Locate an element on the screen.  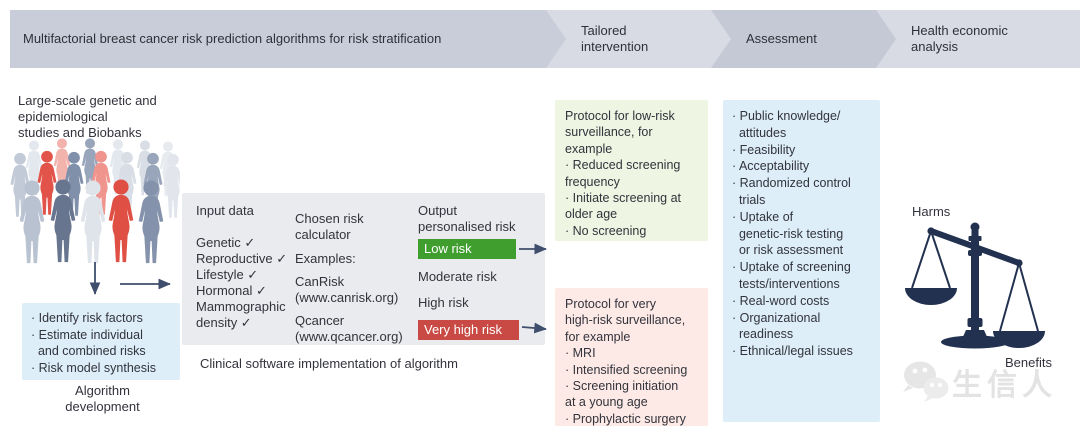
text-line: · Feasibility is located at coordinates (764, 149).